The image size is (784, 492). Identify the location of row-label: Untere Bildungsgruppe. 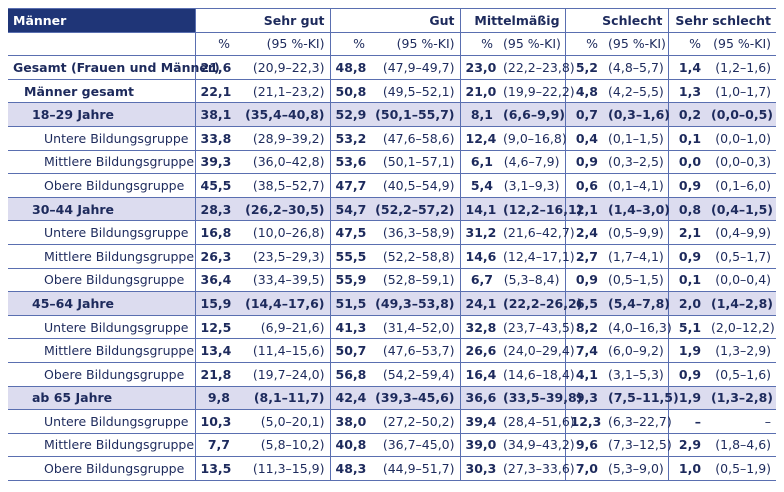
(101, 327).